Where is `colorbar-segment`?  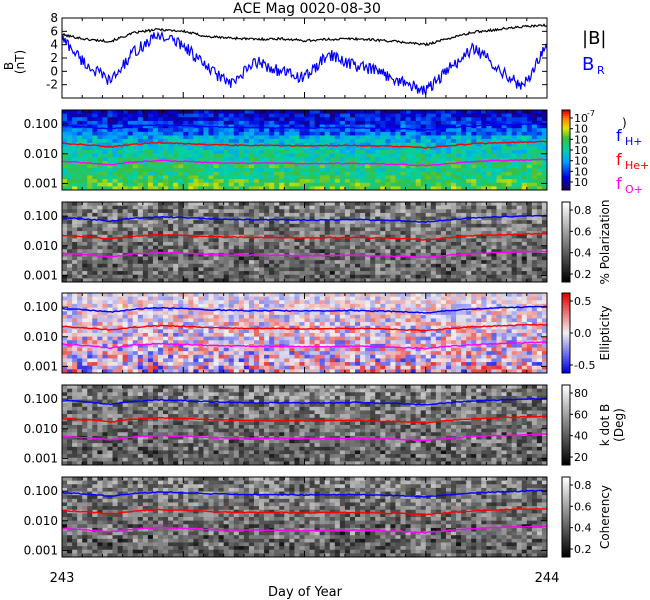 colorbar-segment is located at coordinates (566, 137).